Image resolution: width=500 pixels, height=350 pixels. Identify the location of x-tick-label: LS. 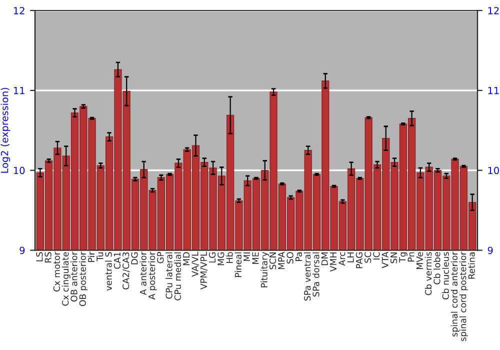
(39, 257).